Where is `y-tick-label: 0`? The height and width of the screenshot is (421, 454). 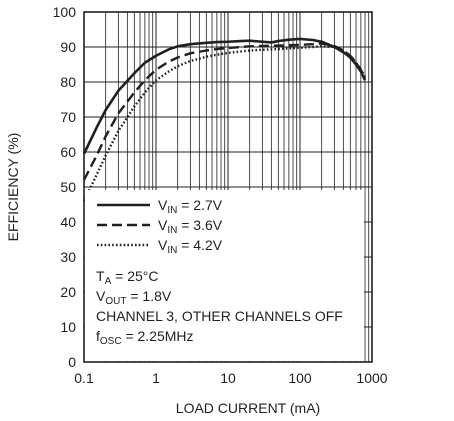 y-tick-label: 0 is located at coordinates (72, 362).